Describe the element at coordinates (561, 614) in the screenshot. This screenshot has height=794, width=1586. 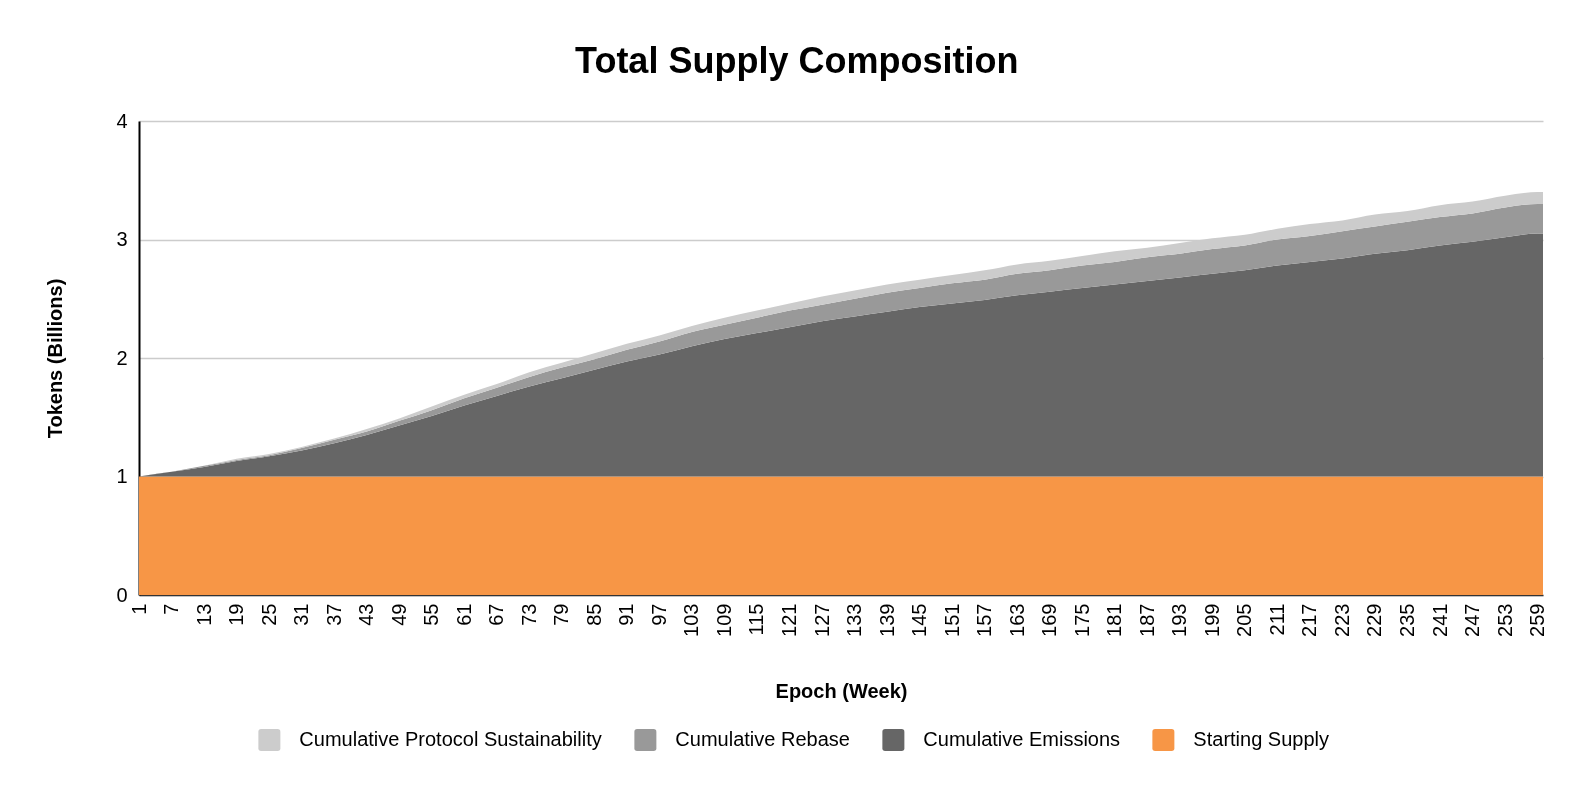
I see `x-tick-label: 79` at that location.